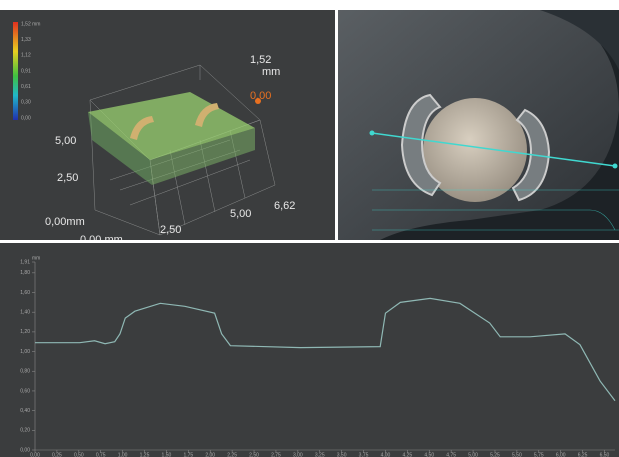  What do you see at coordinates (120, 148) in the screenshot?
I see `surface-side` at bounding box center [120, 148].